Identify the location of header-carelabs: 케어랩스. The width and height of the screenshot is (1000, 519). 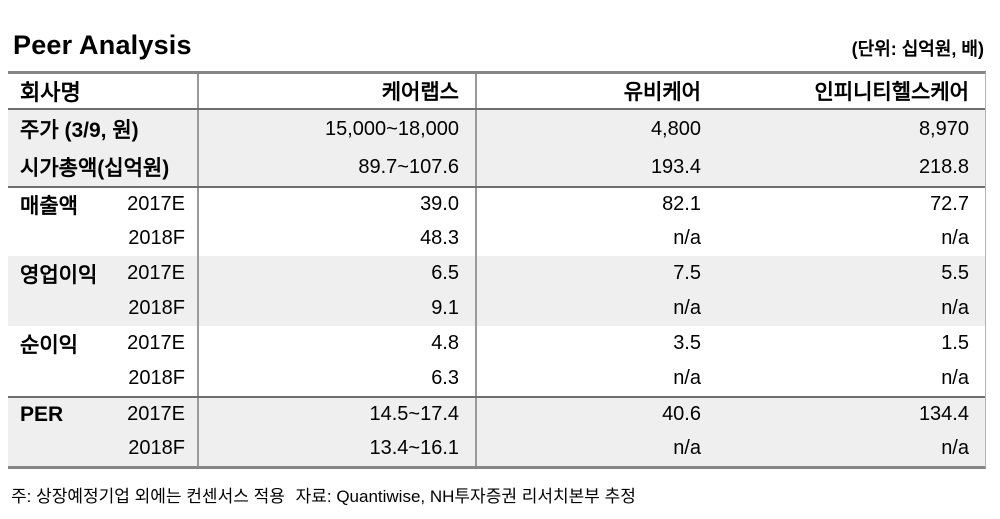
(338, 91).